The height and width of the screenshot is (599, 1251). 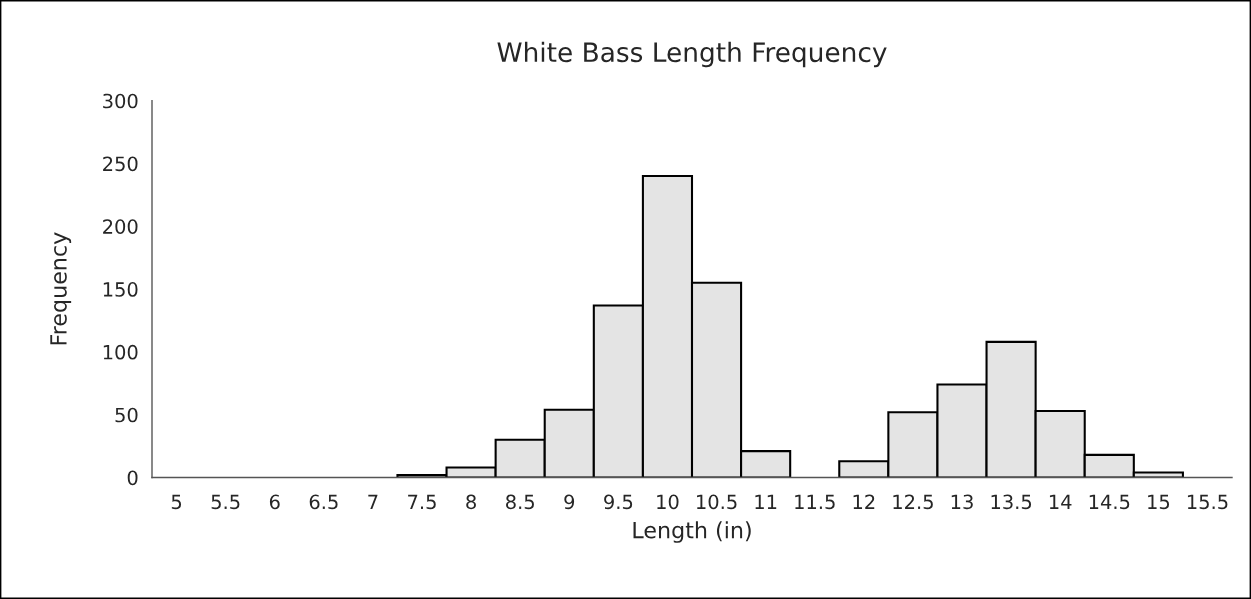 I want to click on x-tick-label: 7.5, so click(x=422, y=502).